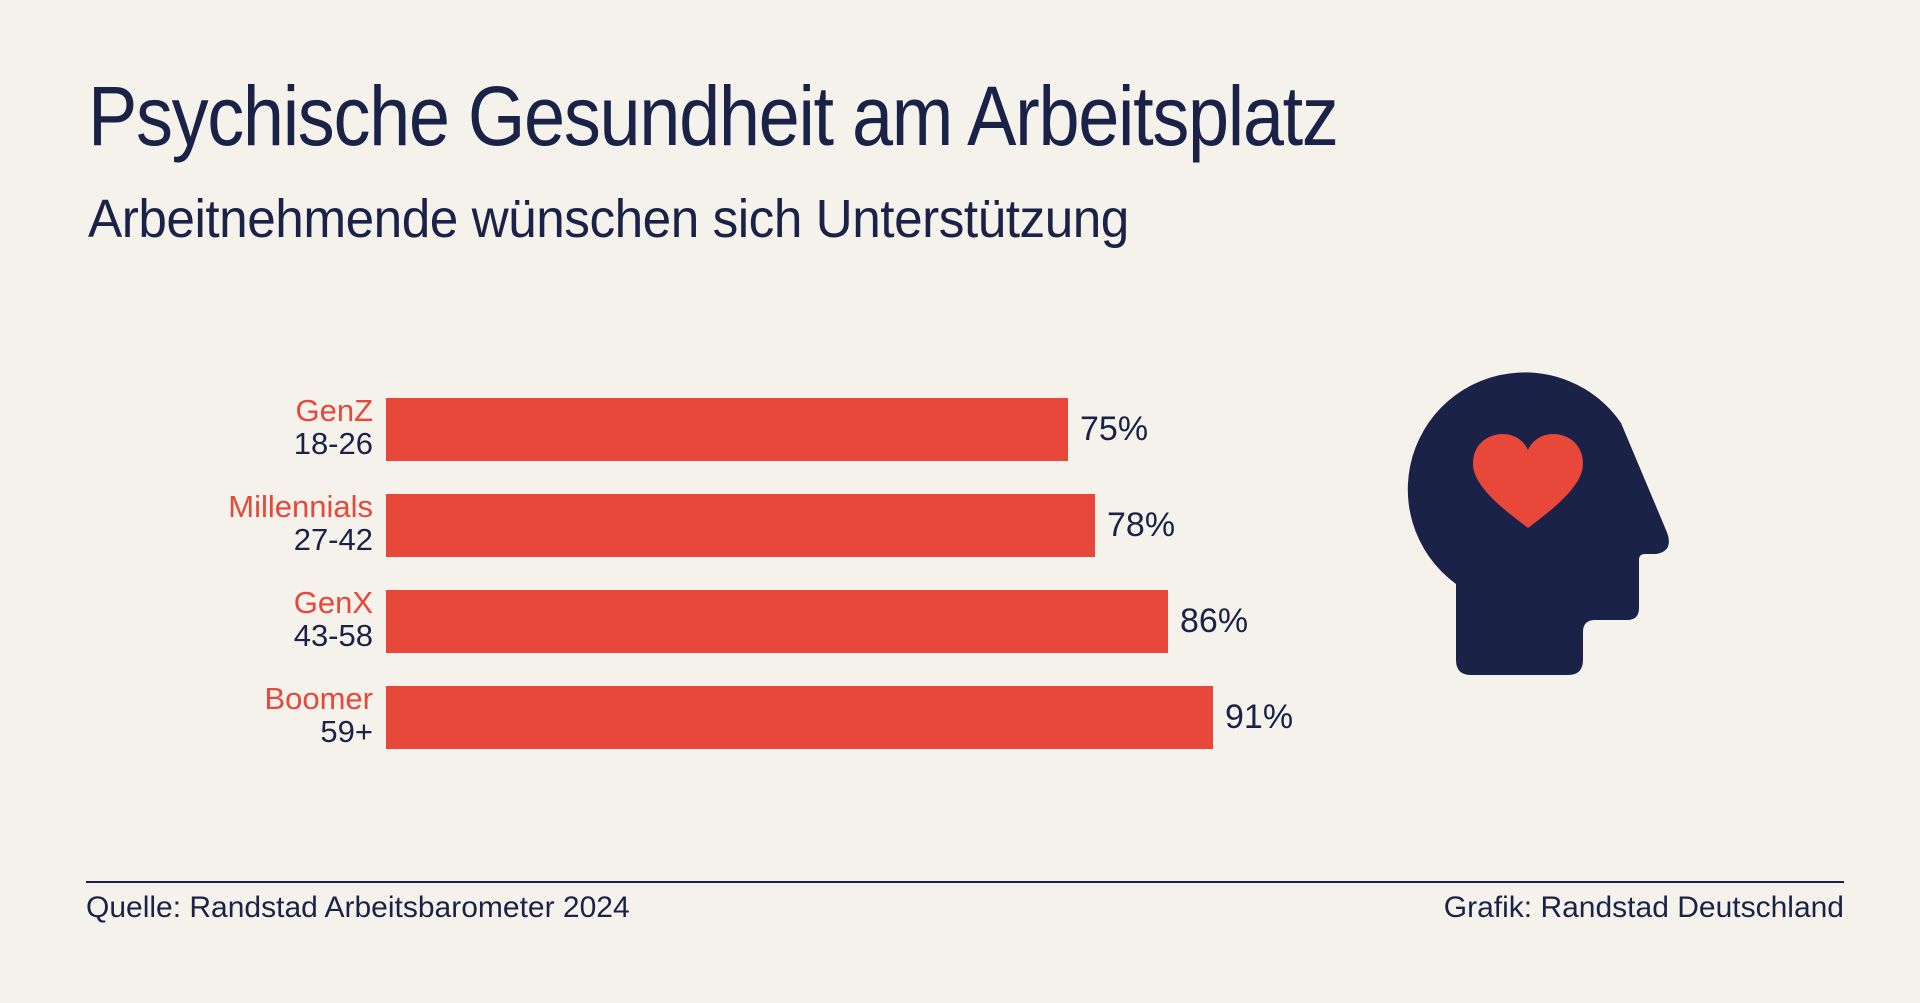  Describe the element at coordinates (334, 410) in the screenshot. I see `generation-label: GenZ` at that location.